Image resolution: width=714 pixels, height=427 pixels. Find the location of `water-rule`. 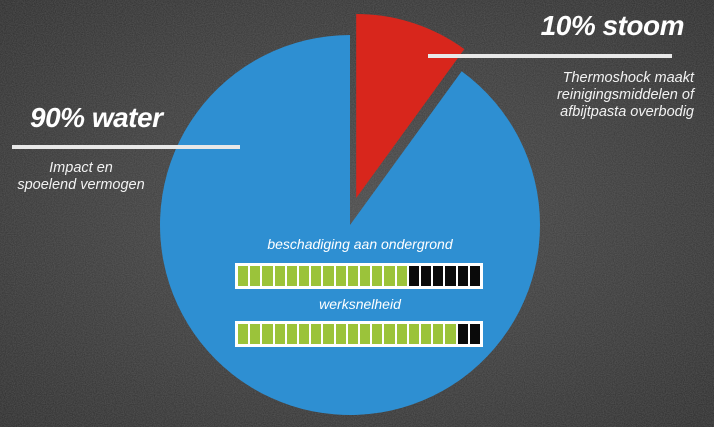

water-rule is located at coordinates (126, 147).